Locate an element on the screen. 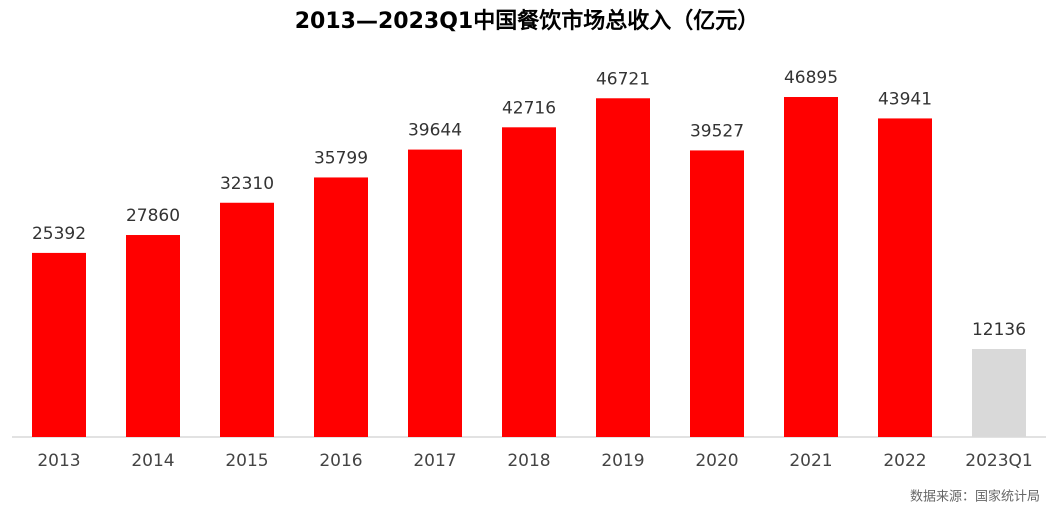 The width and height of the screenshot is (1055, 515). x-tick-label: 2017 is located at coordinates (434, 461).